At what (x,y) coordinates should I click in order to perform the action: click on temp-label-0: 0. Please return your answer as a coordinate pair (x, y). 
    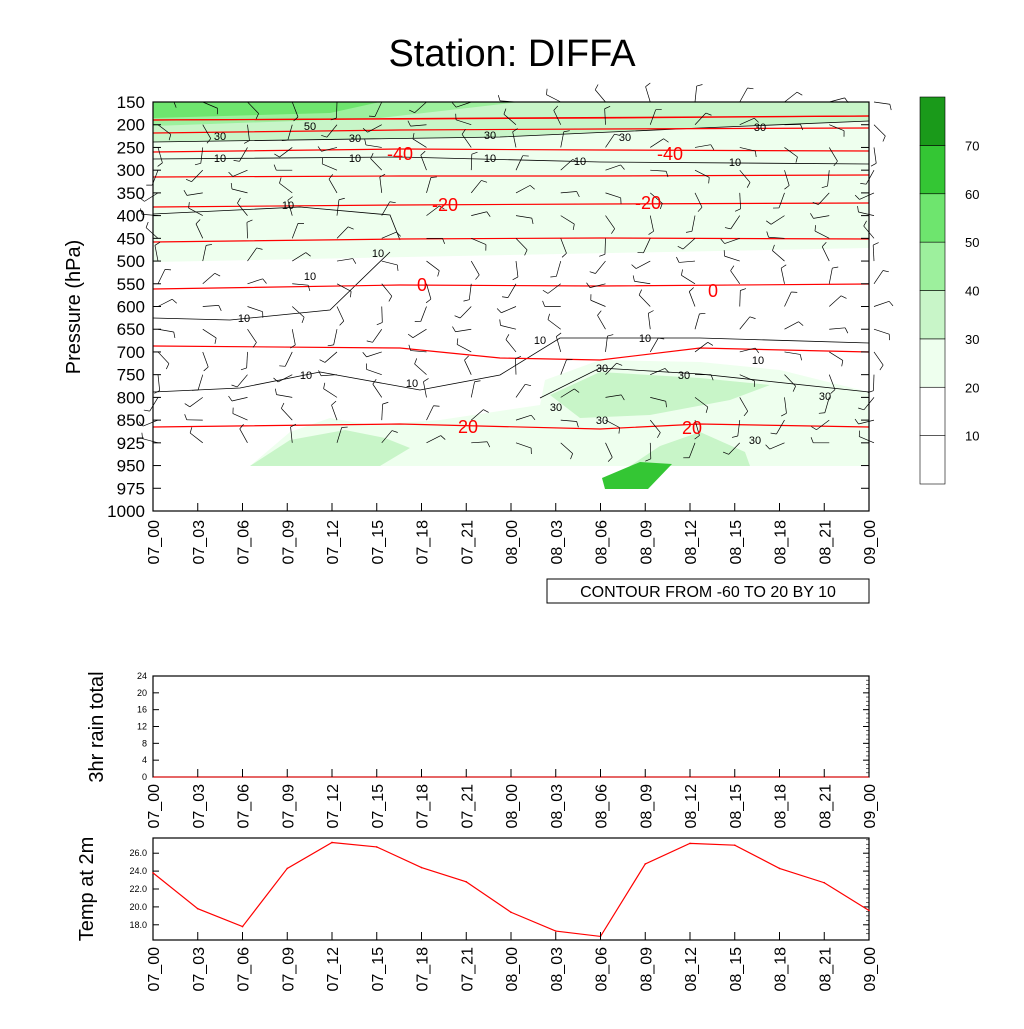
    Looking at the image, I should click on (713, 291).